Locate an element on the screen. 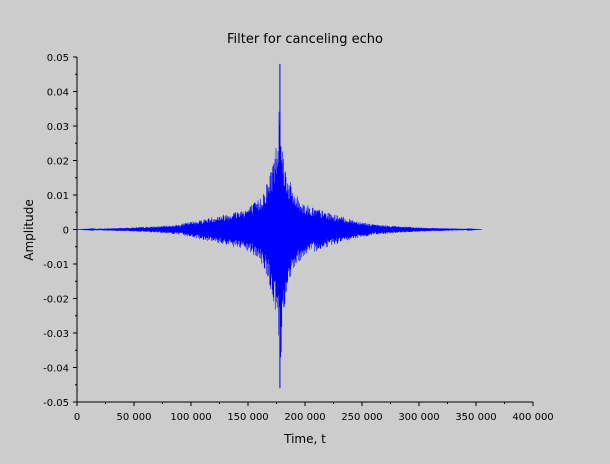 This screenshot has height=464, width=610. y-tick-label: 0.03 is located at coordinates (58, 127).